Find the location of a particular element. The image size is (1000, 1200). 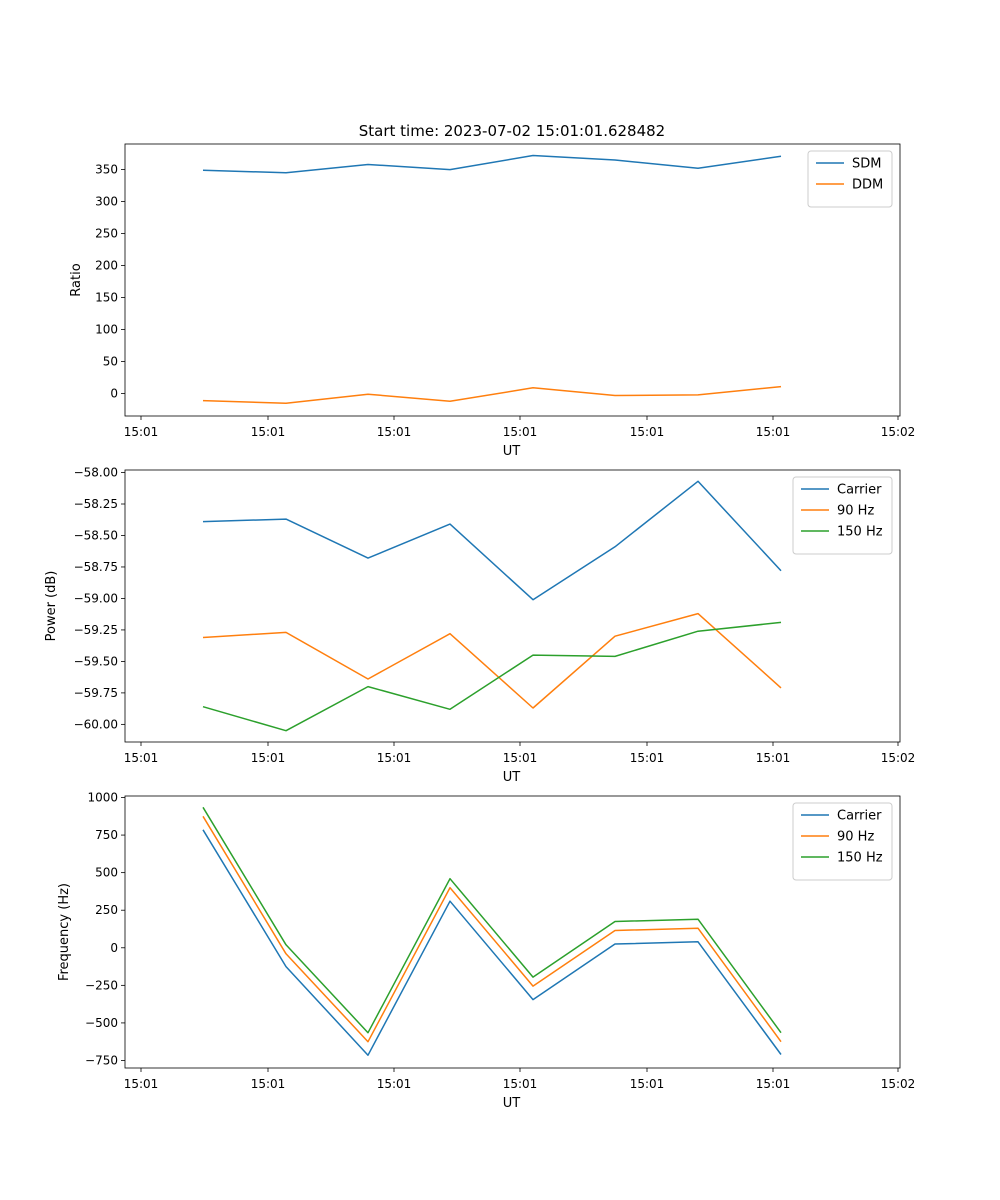

series-line-sdm is located at coordinates (492, 164).